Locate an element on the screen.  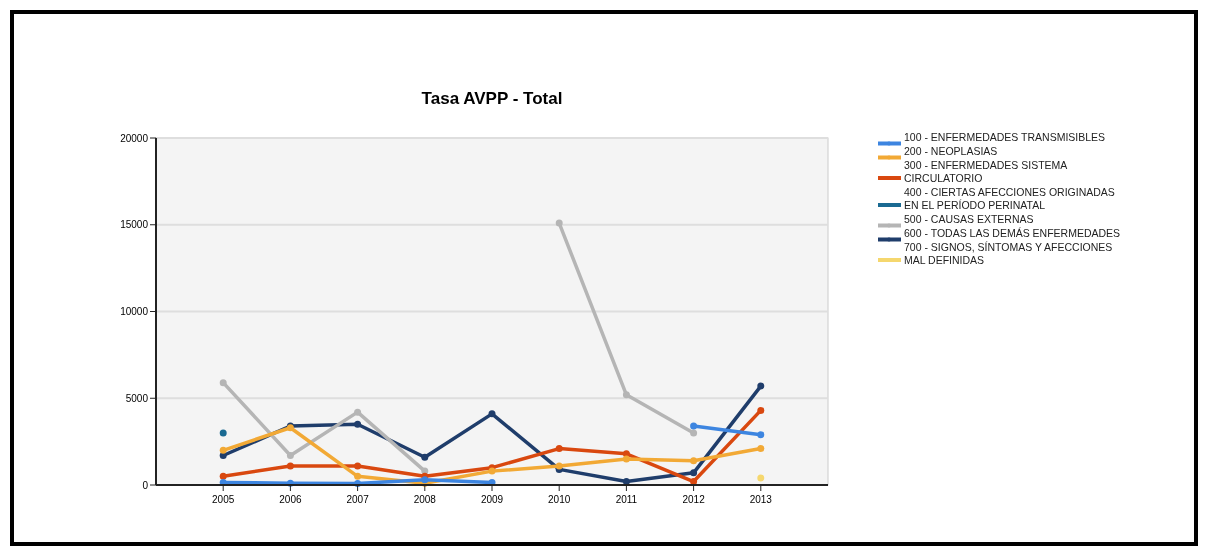
y-tick-label: 20000 is located at coordinates (134, 138).